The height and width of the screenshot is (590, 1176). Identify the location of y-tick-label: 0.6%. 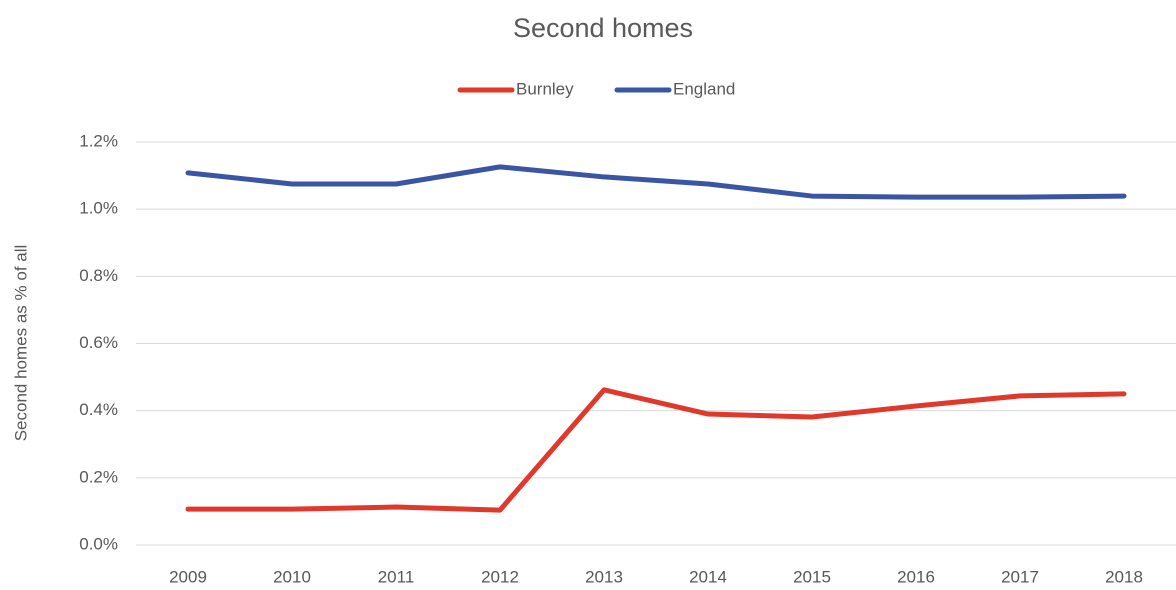
(98, 342).